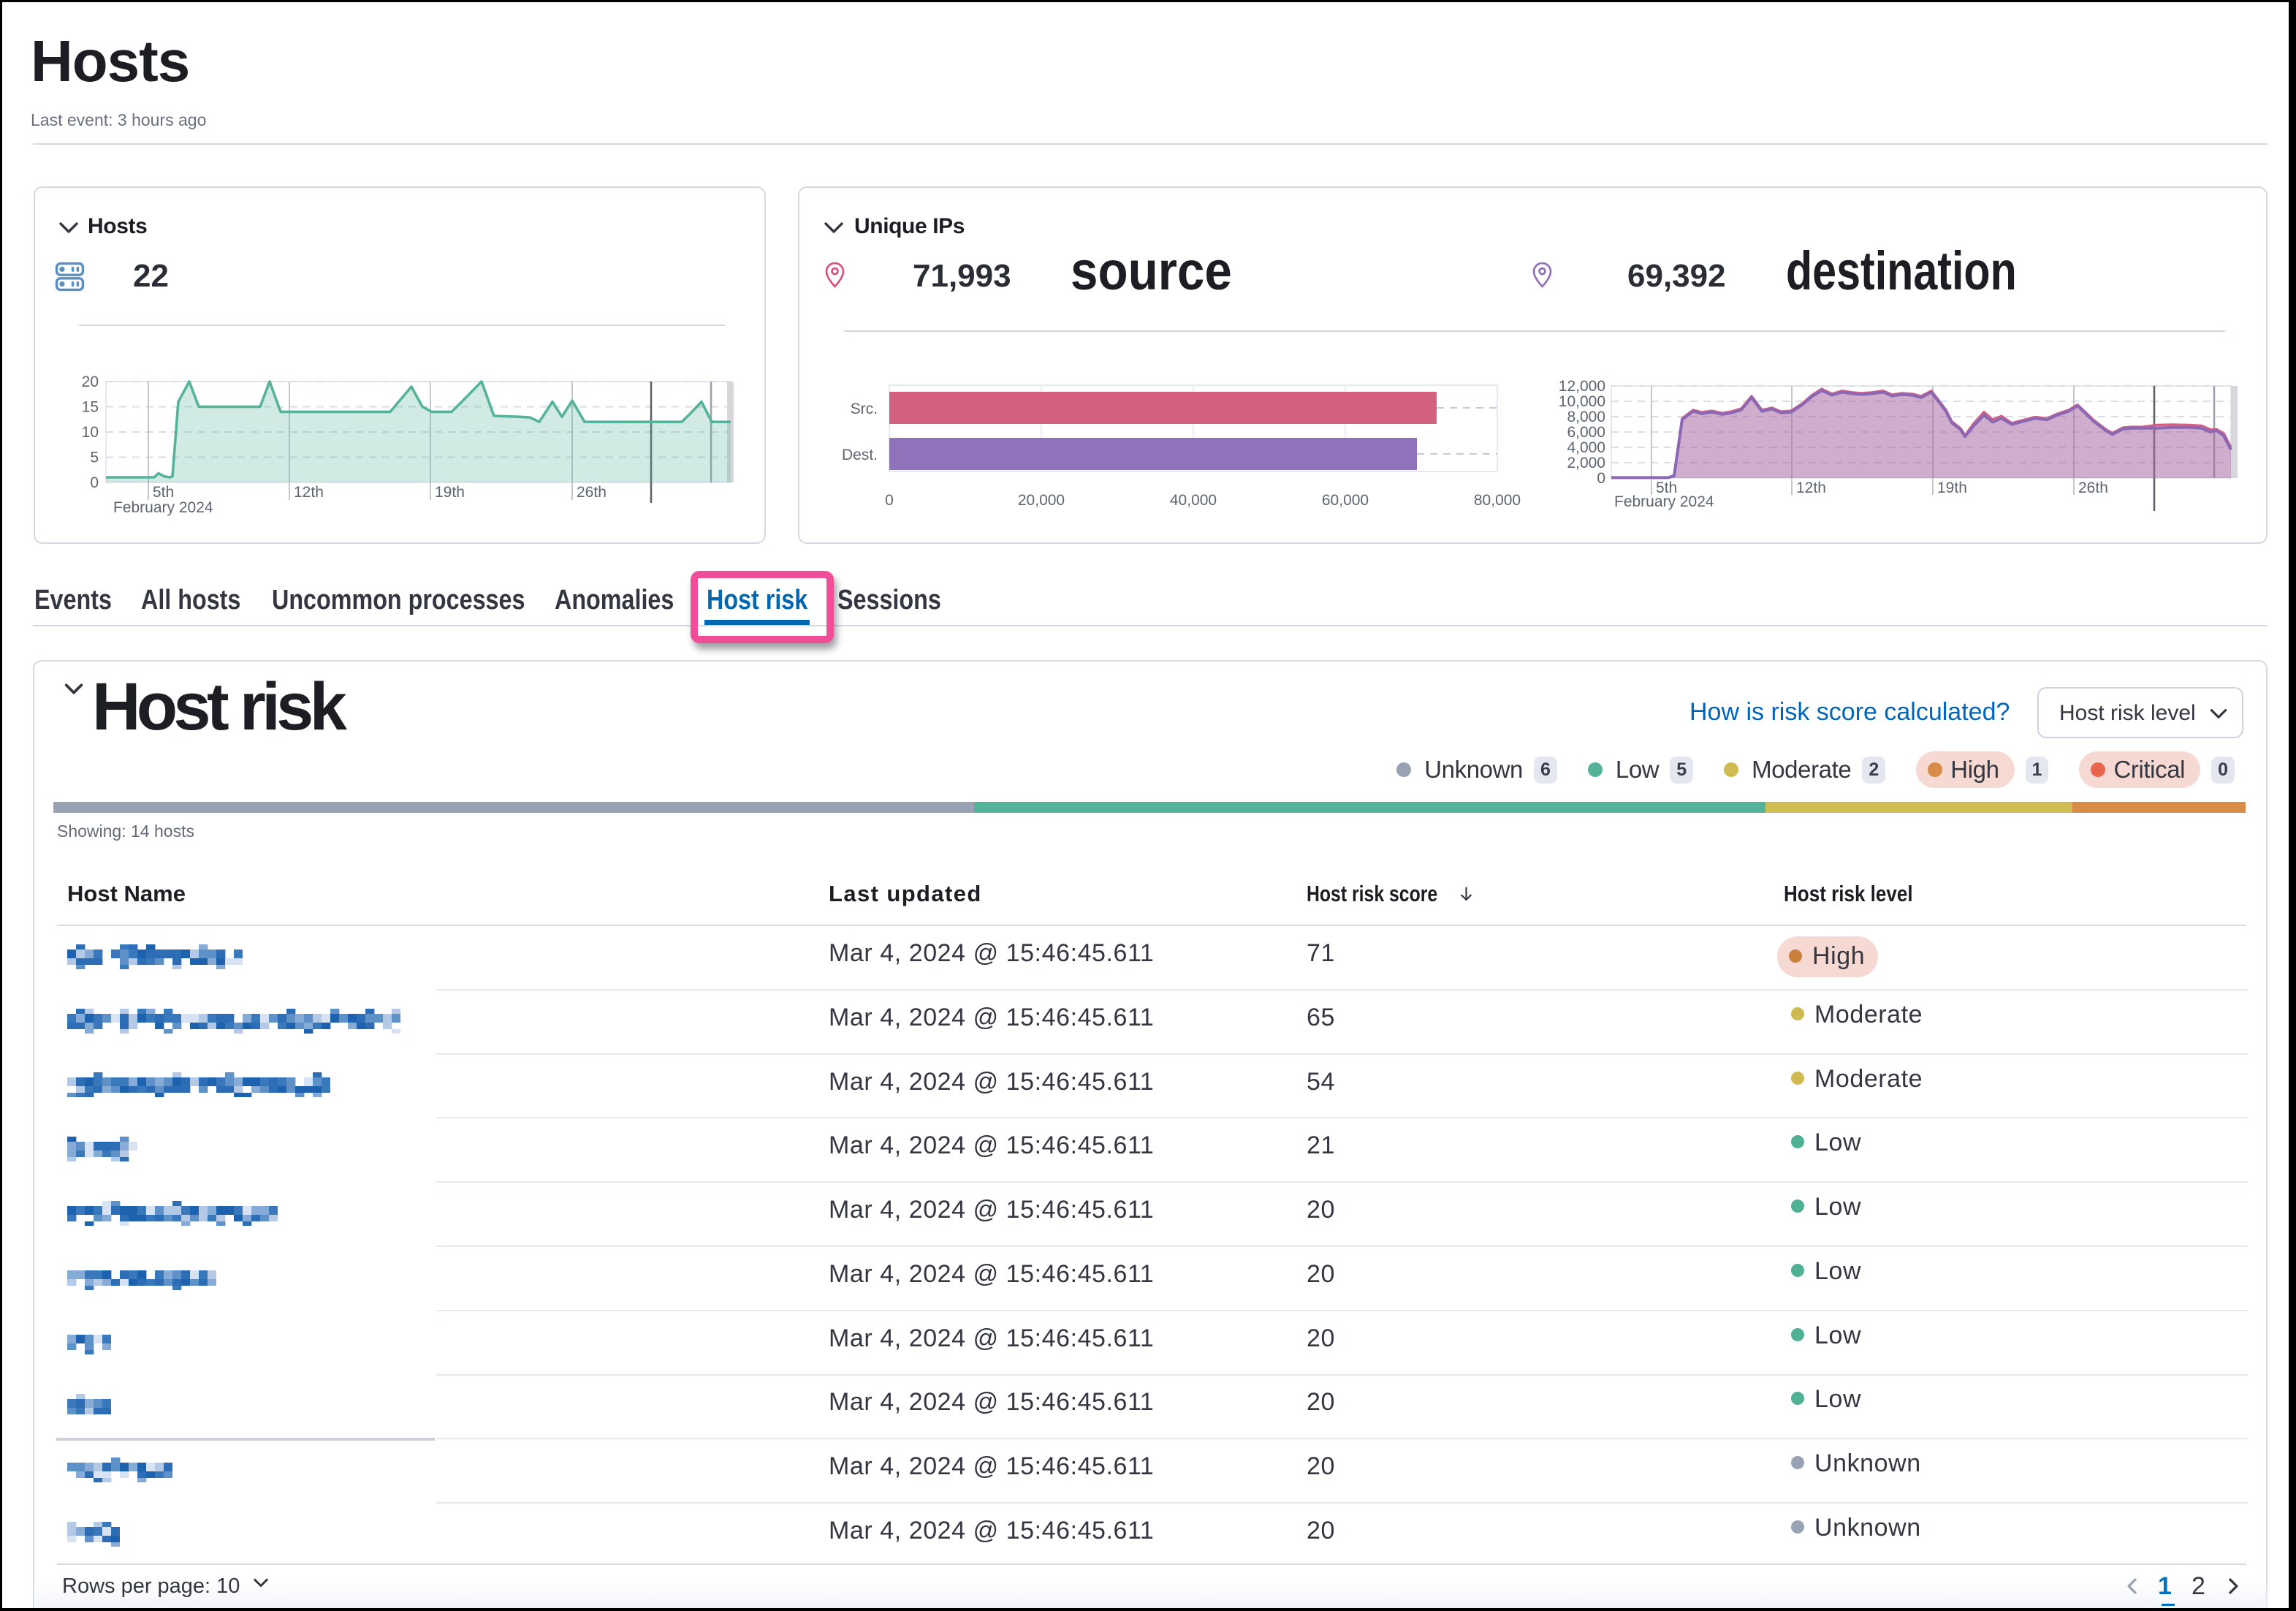 This screenshot has height=1611, width=2296. I want to click on svg-text: 80,000, so click(1497, 500).